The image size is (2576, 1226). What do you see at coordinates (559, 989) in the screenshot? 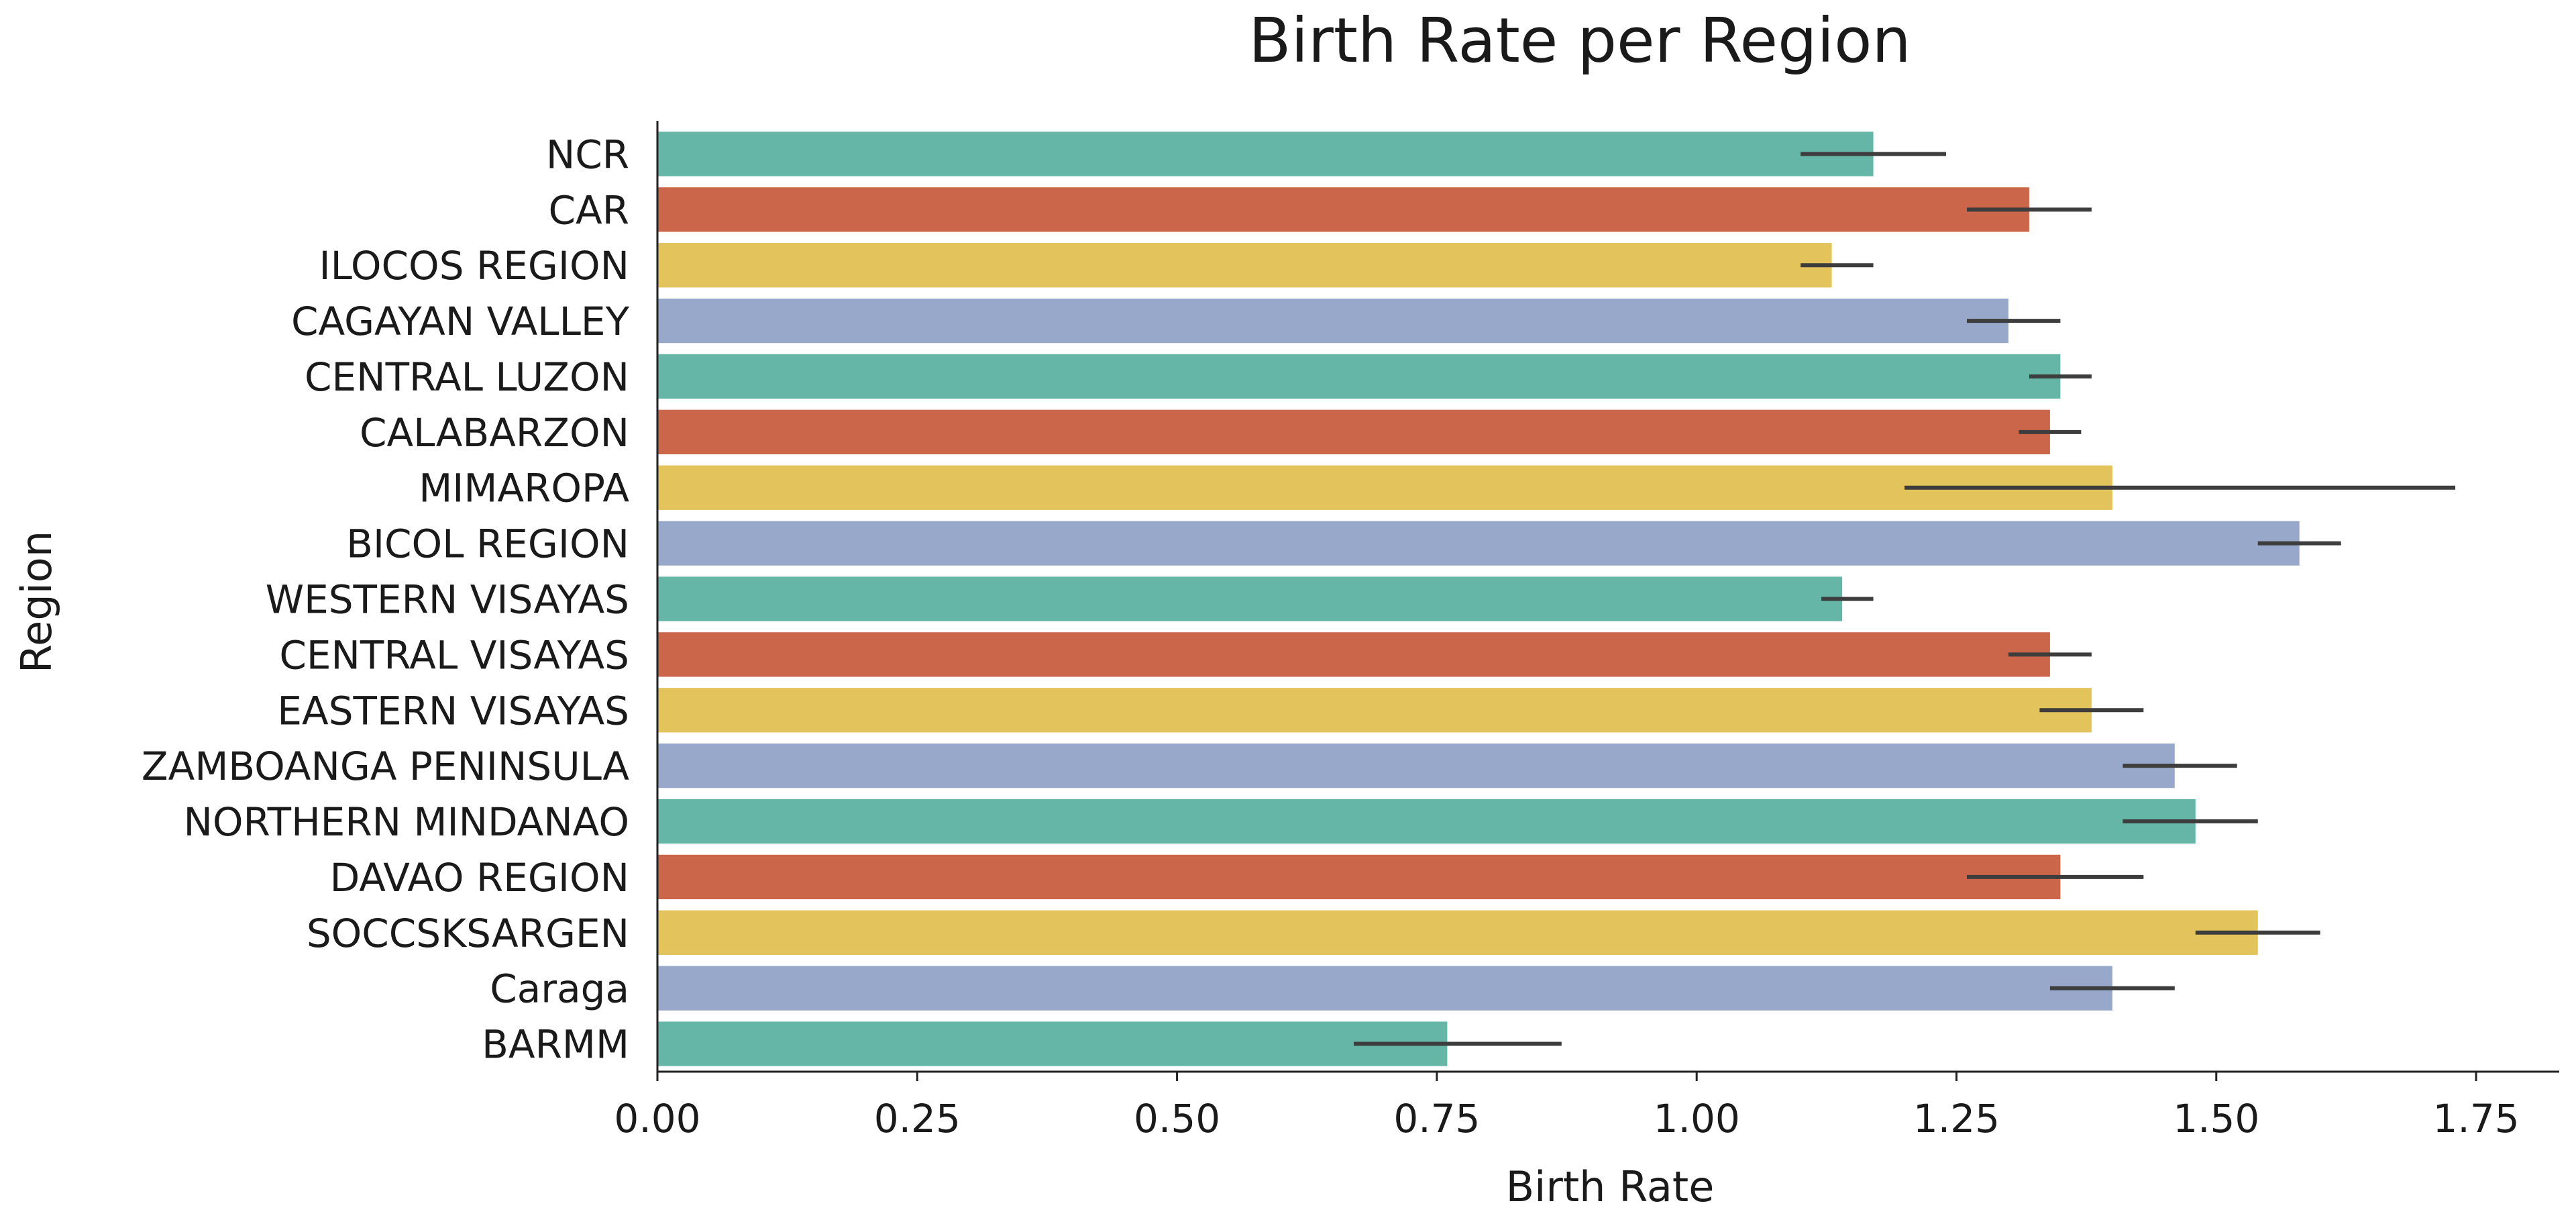
I see `y-tick-label-caraga: Caraga` at bounding box center [559, 989].